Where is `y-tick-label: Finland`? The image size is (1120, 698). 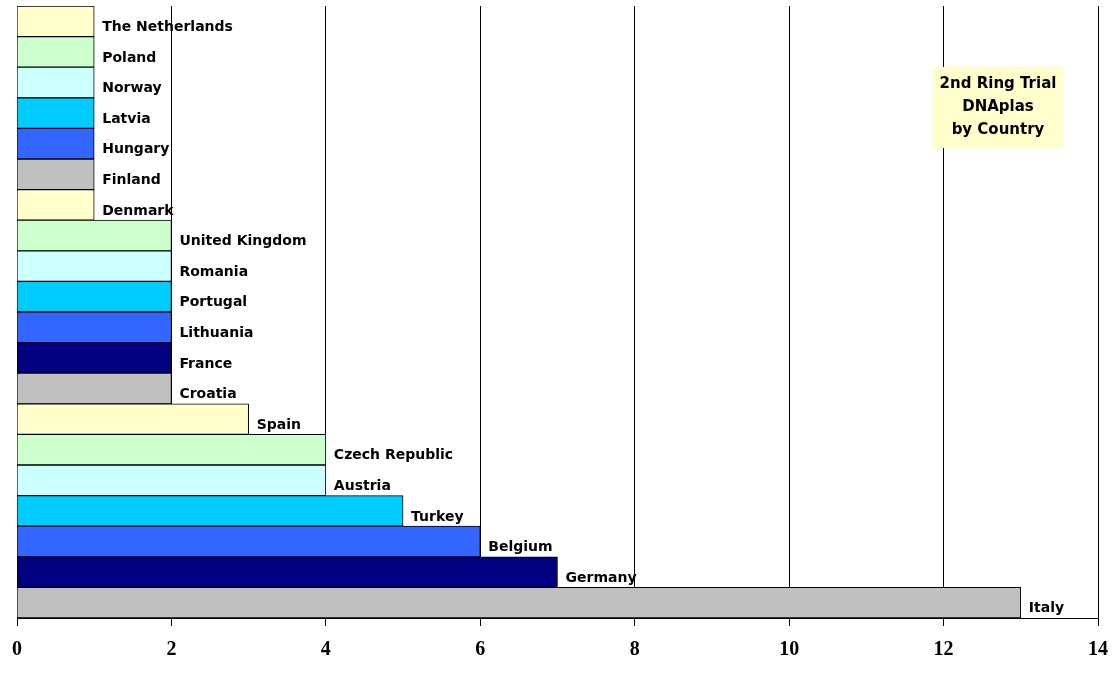 y-tick-label: Finland is located at coordinates (131, 178).